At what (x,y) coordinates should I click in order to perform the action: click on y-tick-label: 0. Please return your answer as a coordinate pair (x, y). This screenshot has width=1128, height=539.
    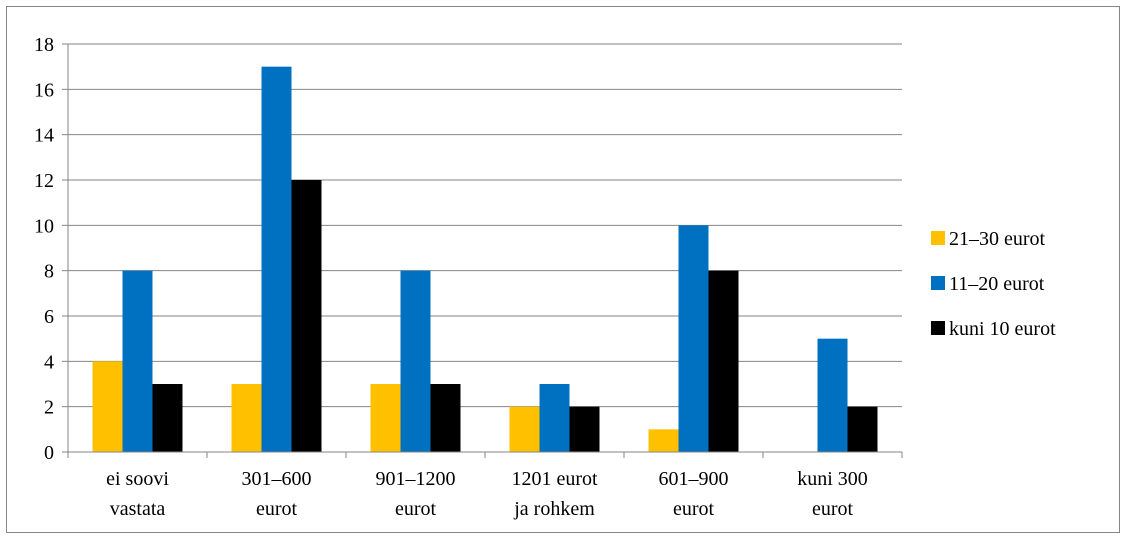
    Looking at the image, I should click on (49, 453).